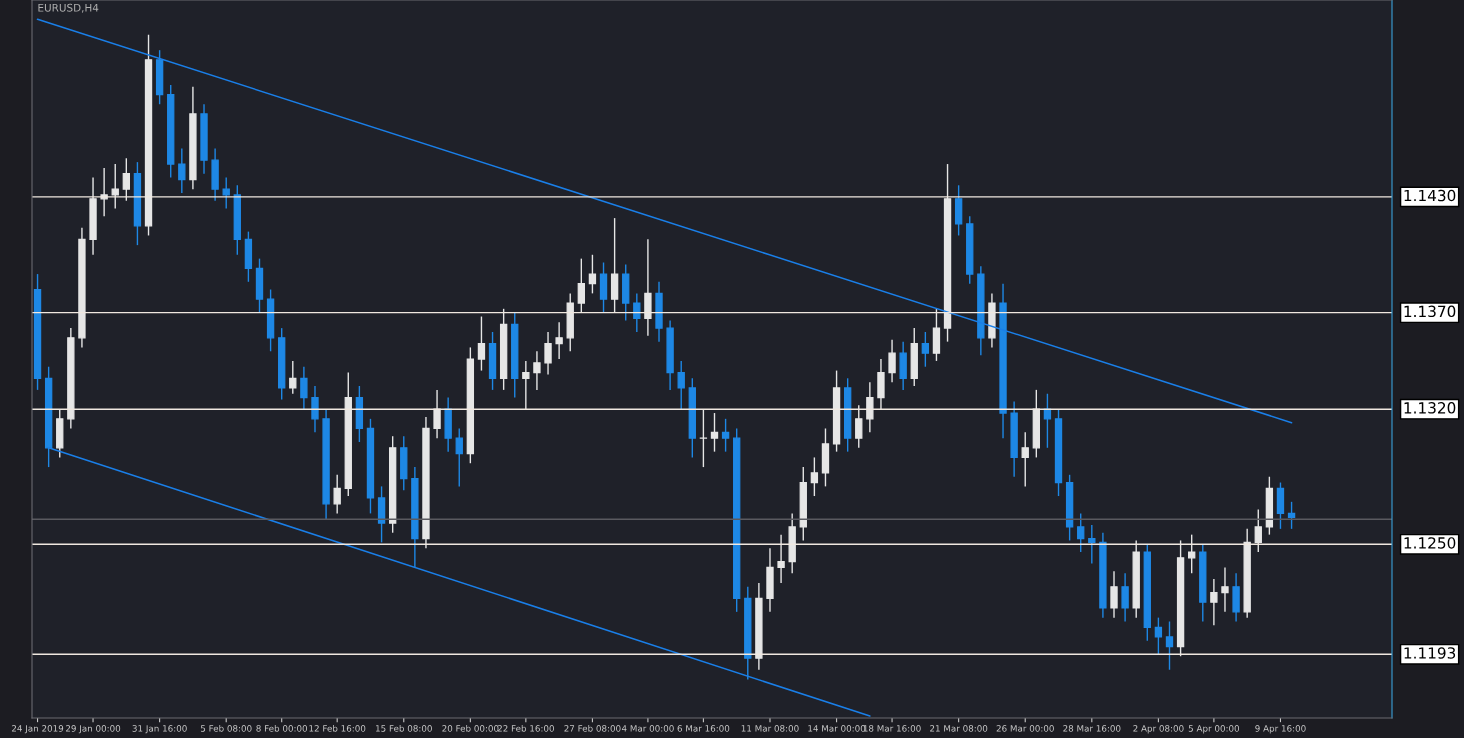 This screenshot has height=738, width=1464. I want to click on ref-line-label: 1.1320, so click(1430, 408).